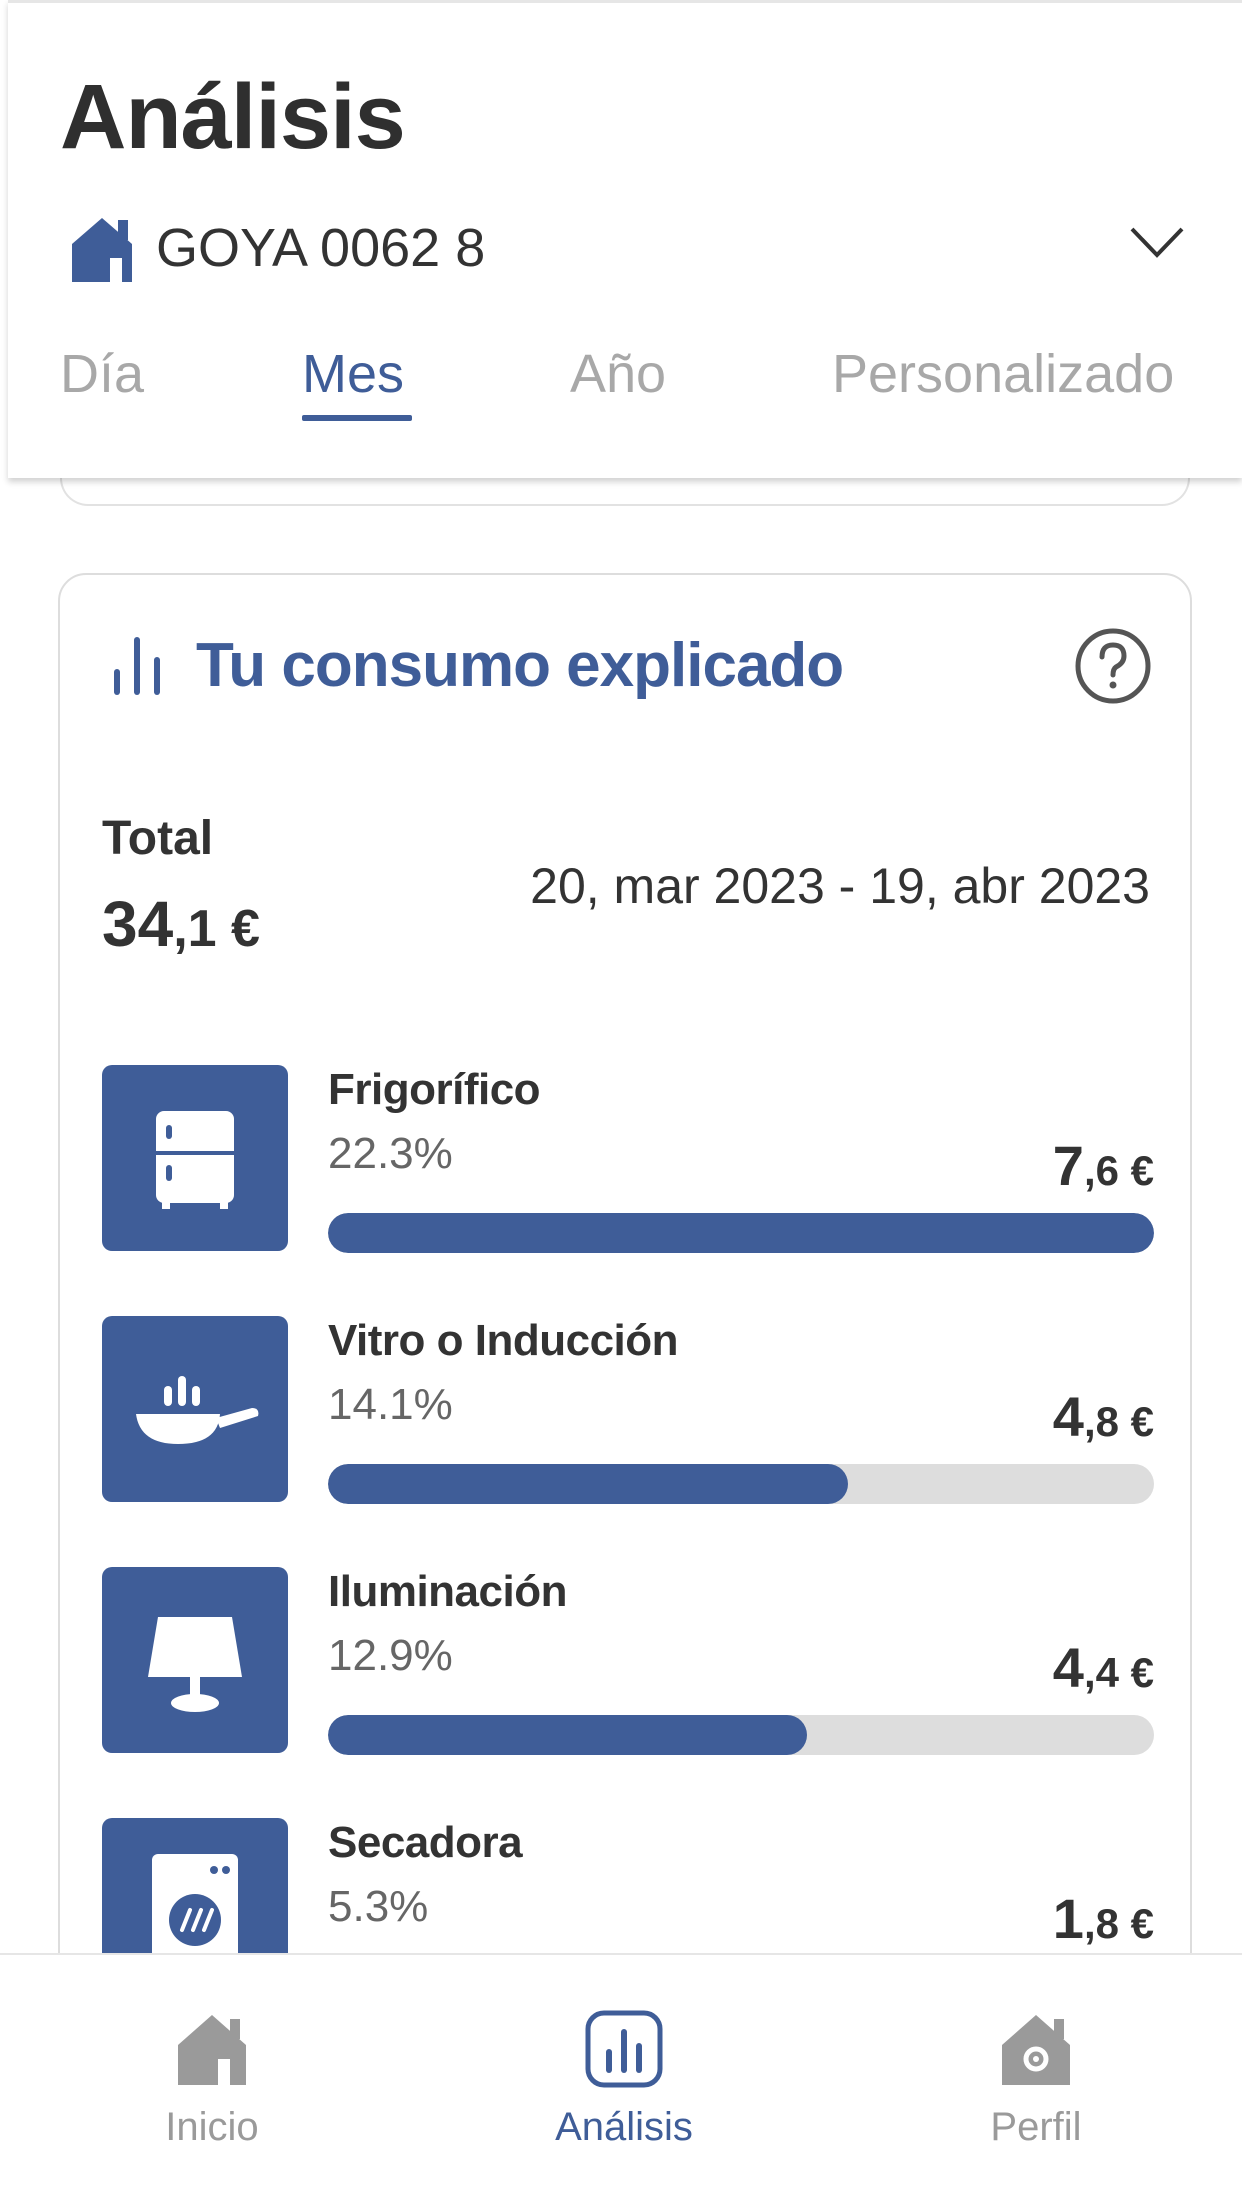 This screenshot has width=1242, height=2208. What do you see at coordinates (138, 924) in the screenshot?
I see `total-value-int: 34` at bounding box center [138, 924].